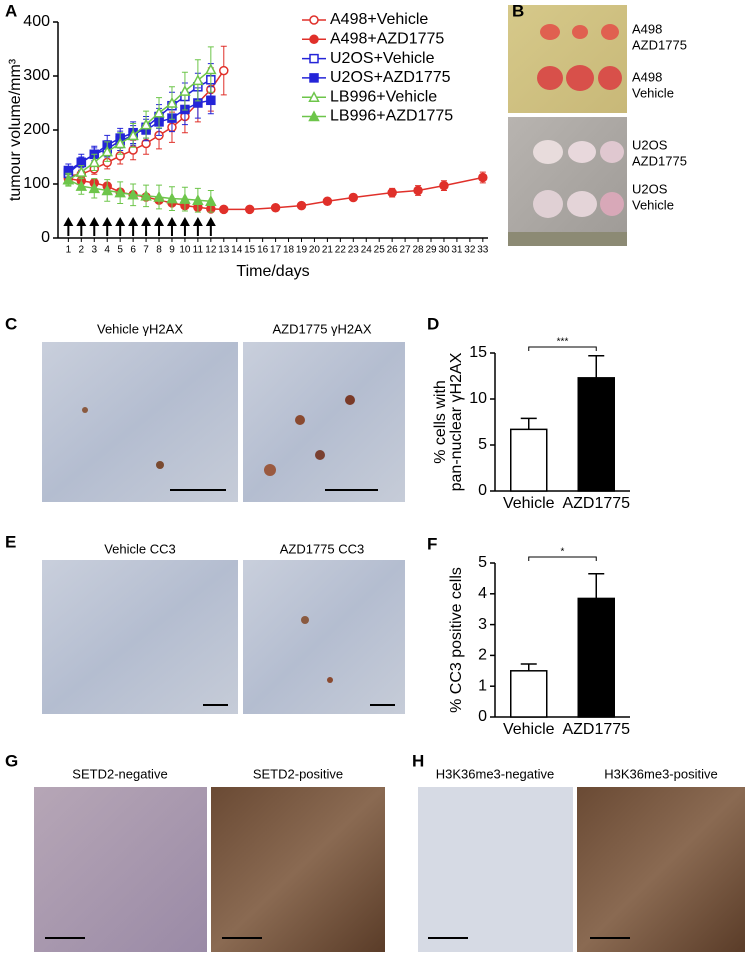 Image resolution: width=747 pixels, height=956 pixels. What do you see at coordinates (495, 773) in the screenshot?
I see `image-caption: H3K36me3-negative` at bounding box center [495, 773].